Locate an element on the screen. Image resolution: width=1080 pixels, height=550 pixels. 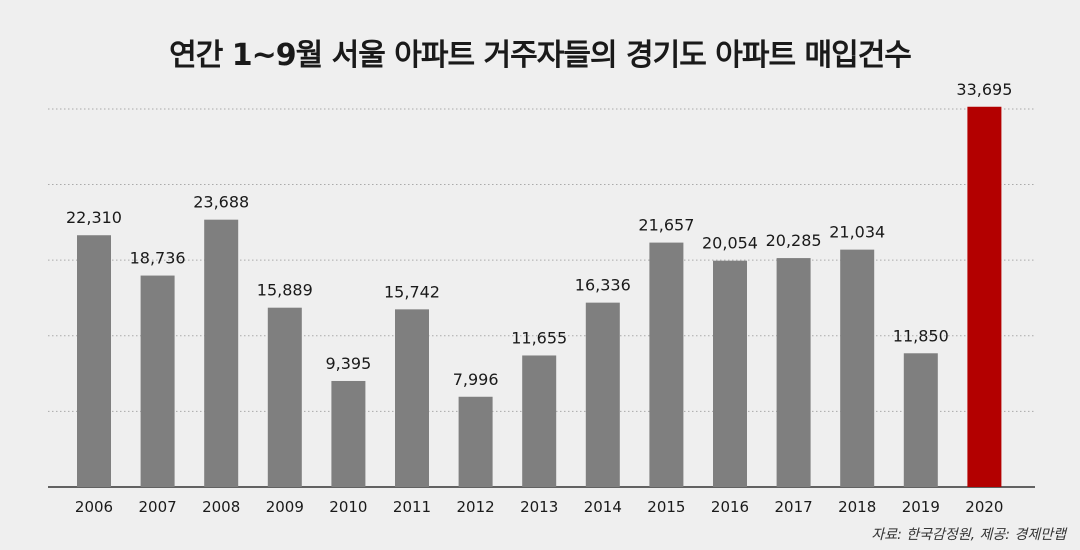
chart-title: 연간 1~9월 서울 아파트 거주자들의 경기도 아파트 매입건수 is located at coordinates (540, 55).